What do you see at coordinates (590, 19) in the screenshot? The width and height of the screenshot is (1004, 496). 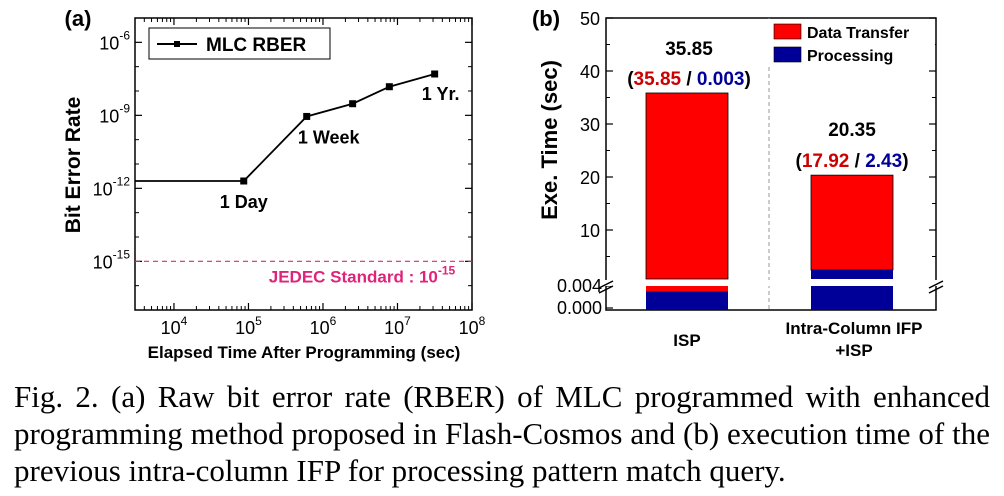 I see `y-tick-label: 50` at bounding box center [590, 19].